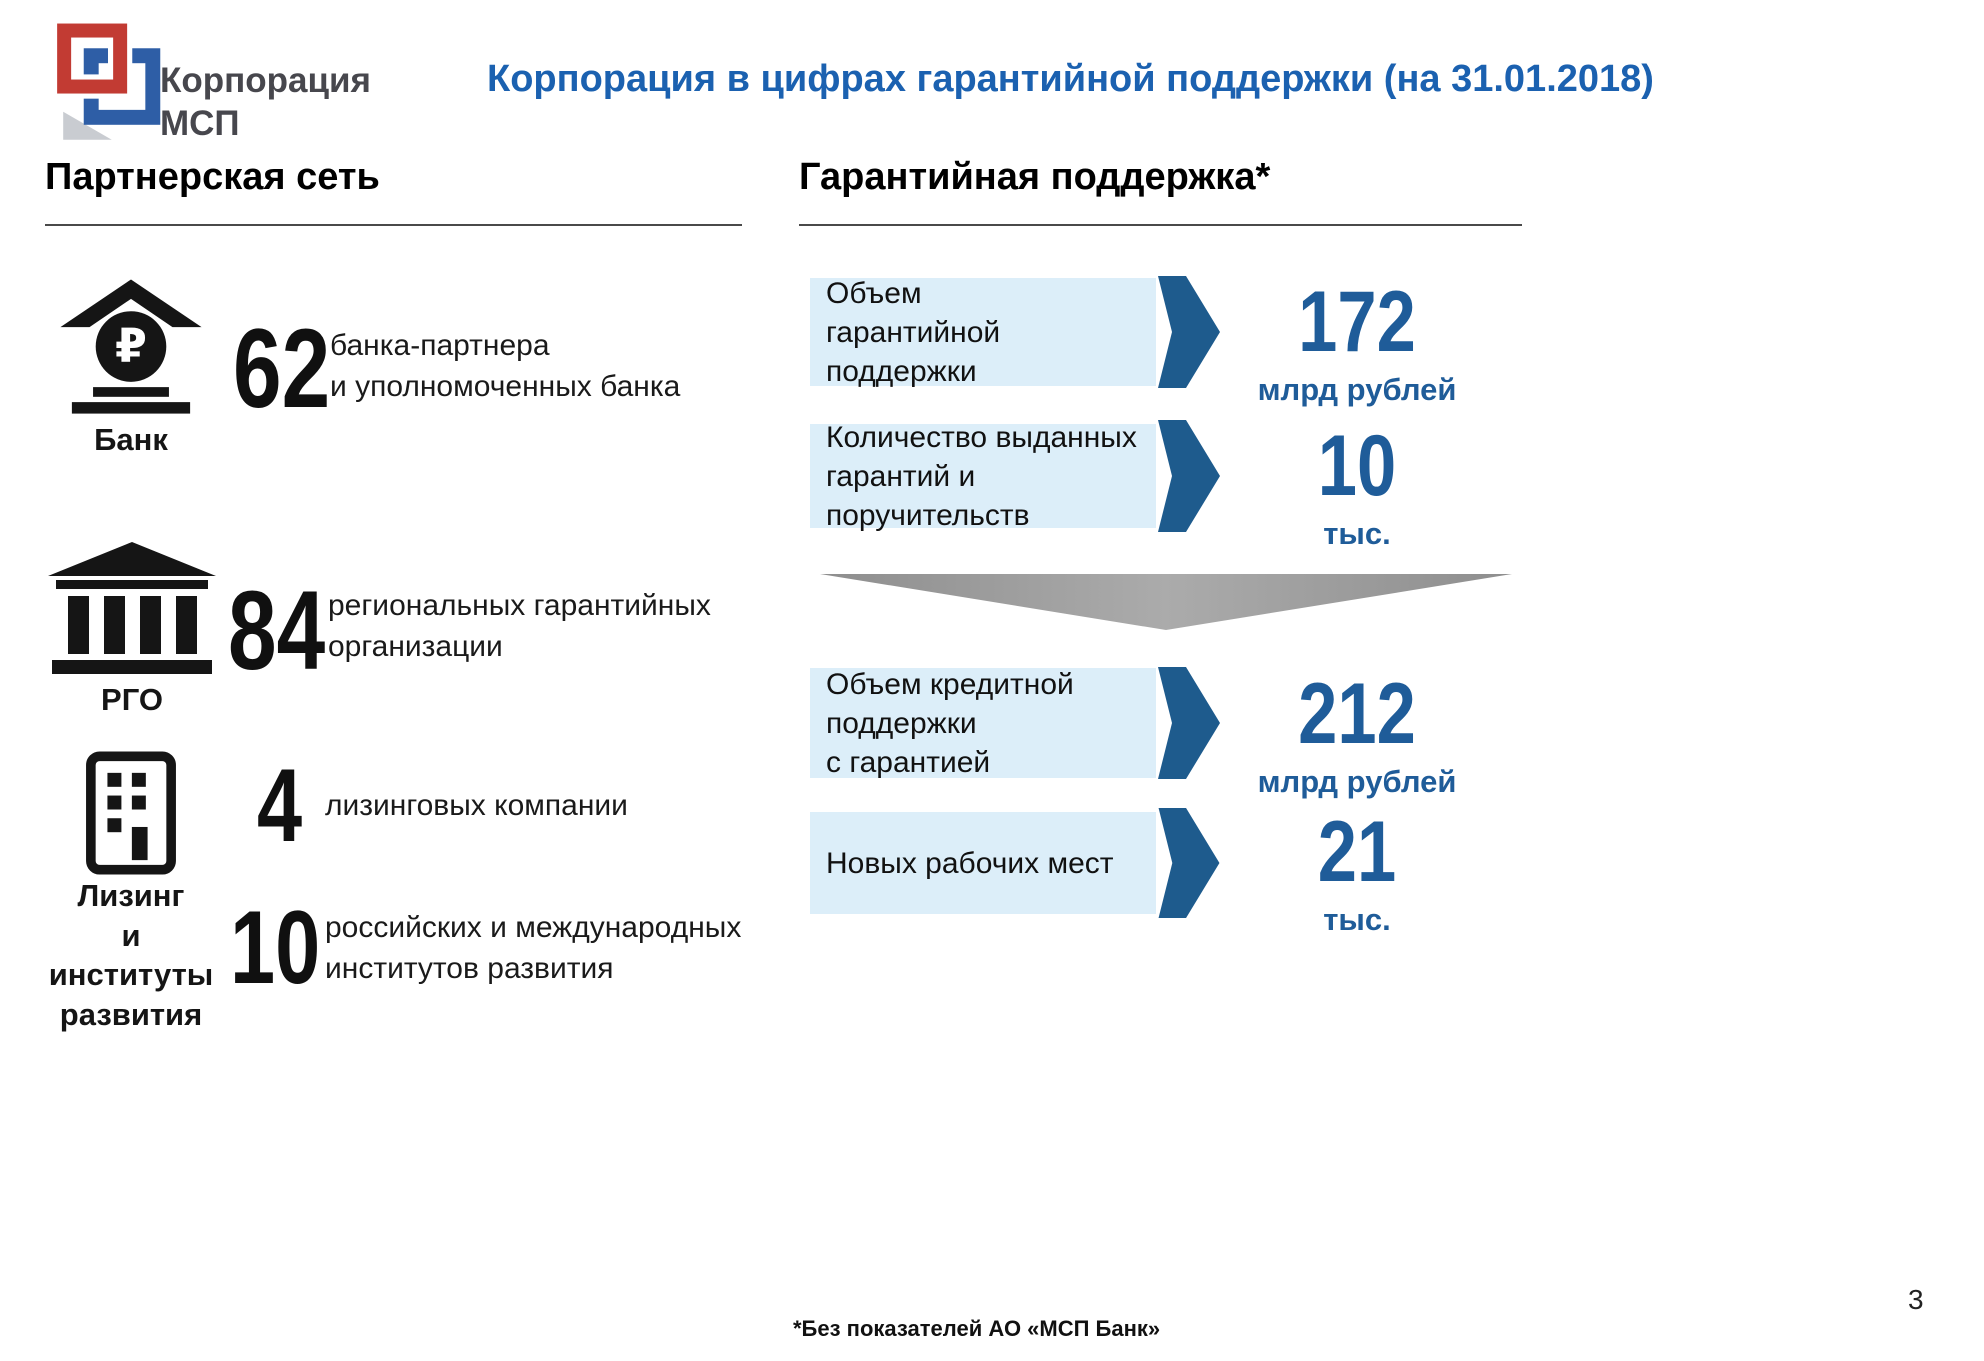 This screenshot has width=1984, height=1361. Describe the element at coordinates (1357, 322) in the screenshot. I see `stat-value: 172` at that location.